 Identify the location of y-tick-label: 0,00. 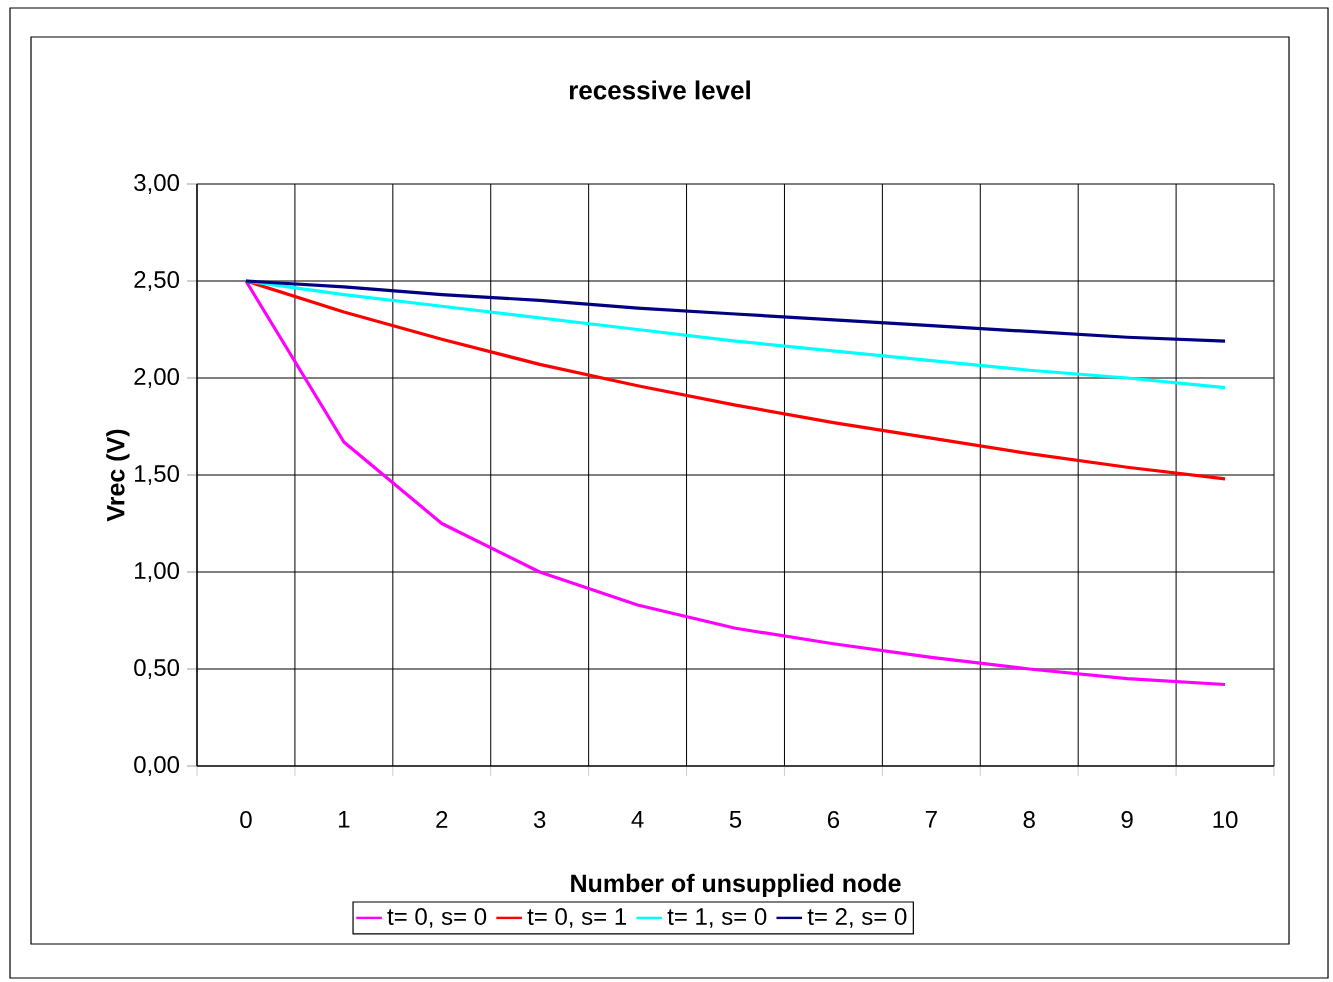
(157, 766).